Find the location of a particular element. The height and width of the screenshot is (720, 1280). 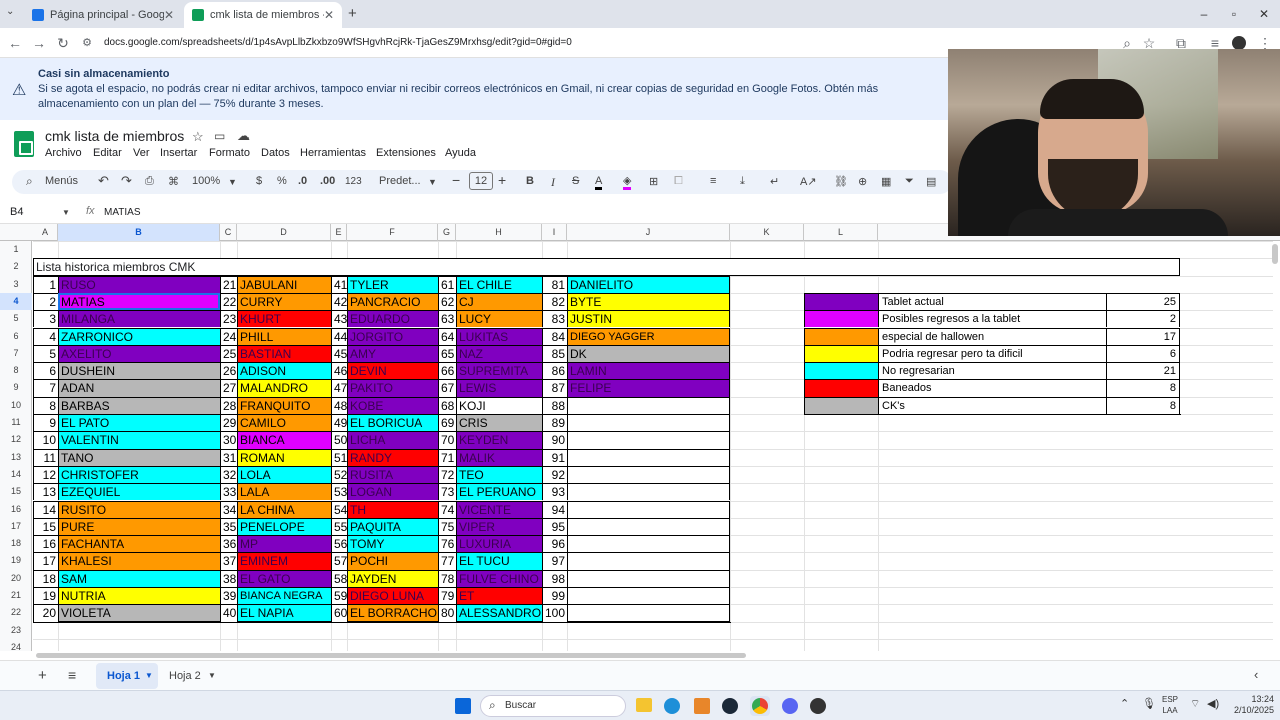

member-name: ADAN is located at coordinates (139, 388).